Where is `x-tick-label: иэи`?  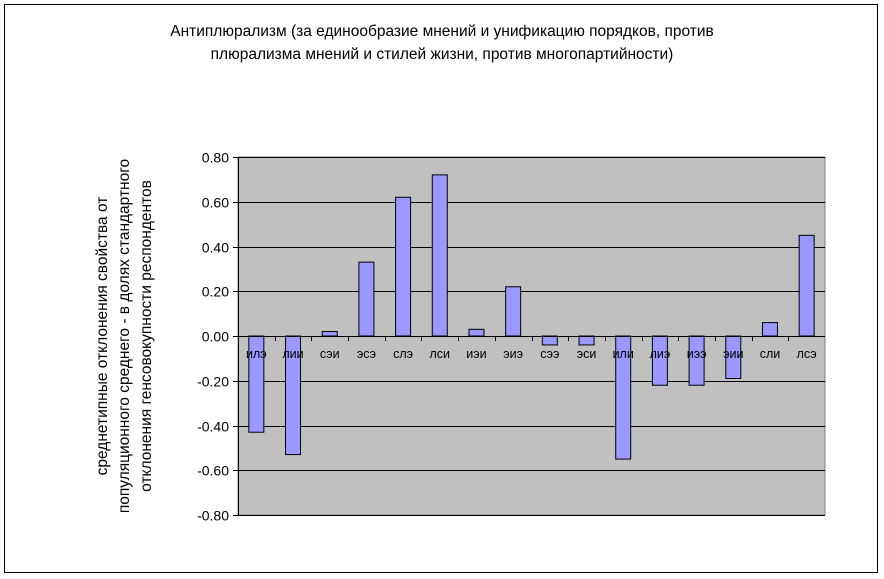 x-tick-label: иэи is located at coordinates (476, 354).